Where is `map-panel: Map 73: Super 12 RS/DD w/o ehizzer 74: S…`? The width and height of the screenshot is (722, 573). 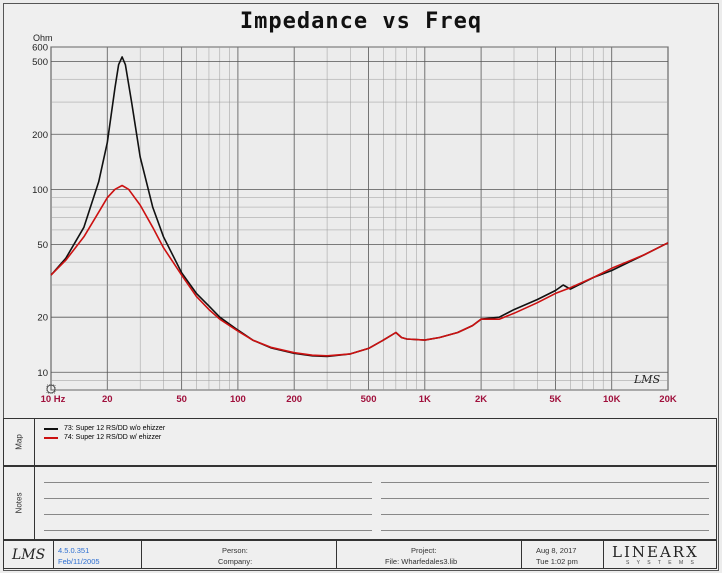
map-panel: Map 73: Super 12 RS/DD w/o ehizzer 74: S… is located at coordinates (360, 442).